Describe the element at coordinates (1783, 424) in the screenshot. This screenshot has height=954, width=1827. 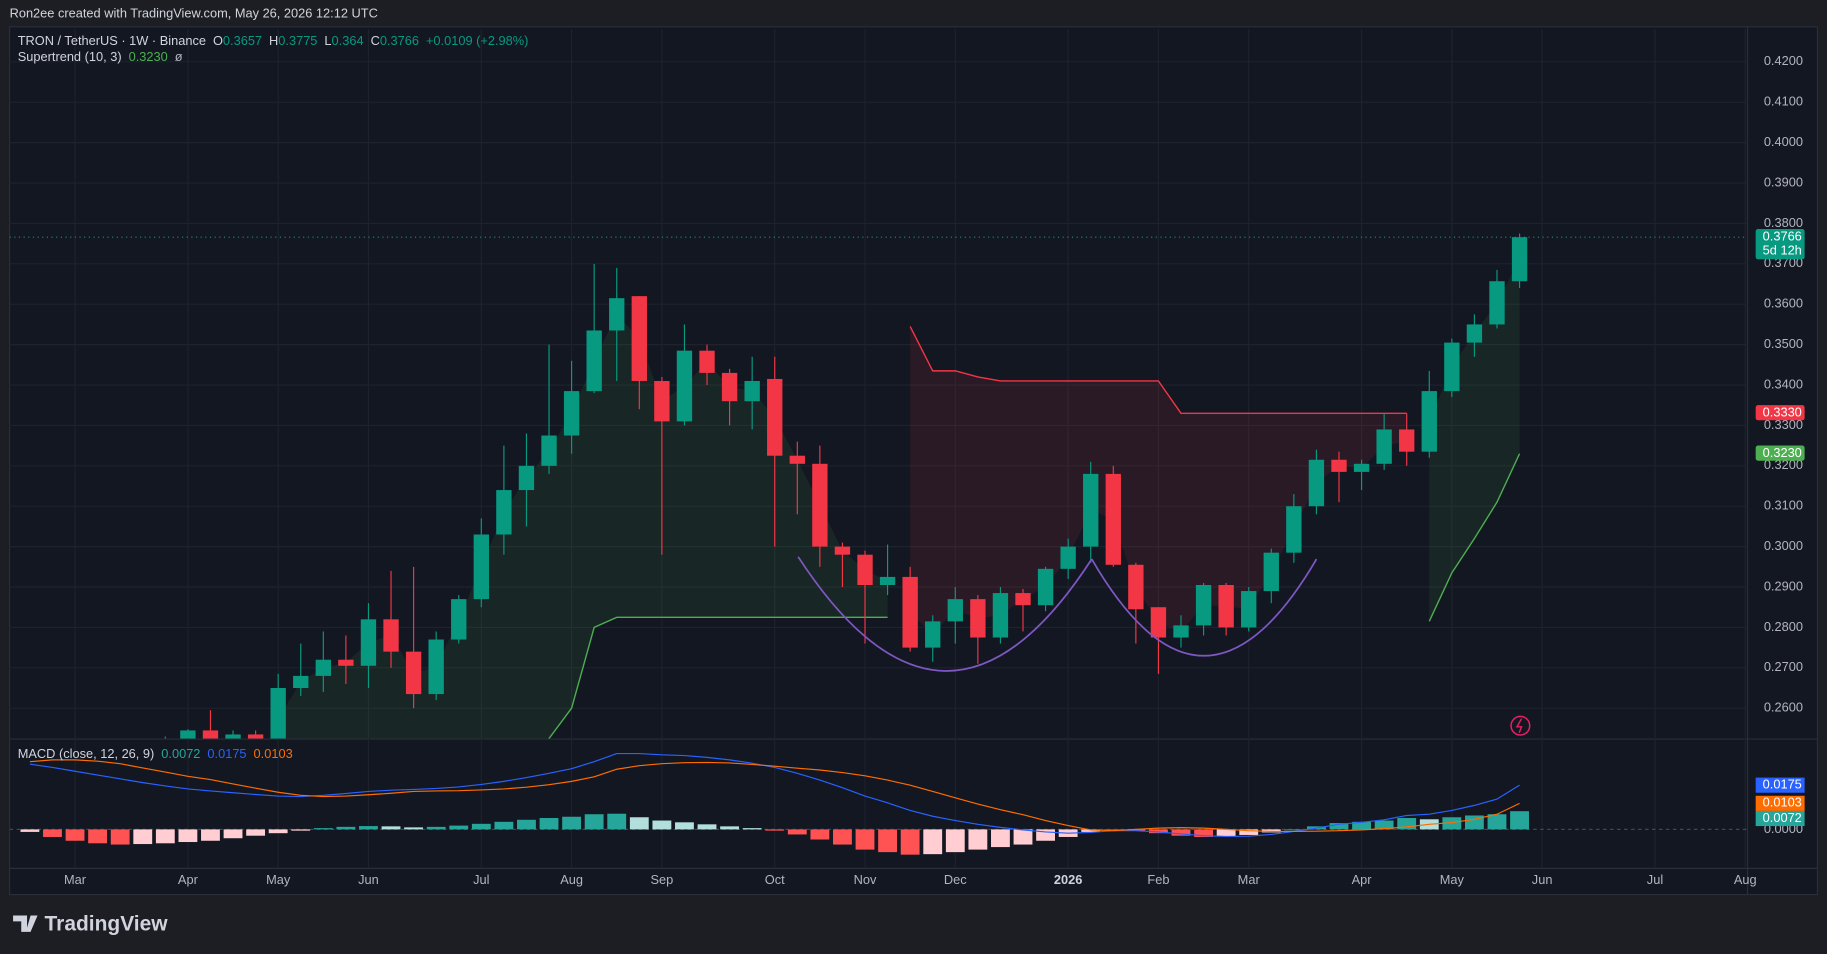
I see `y-tick-label: 0.3300` at that location.